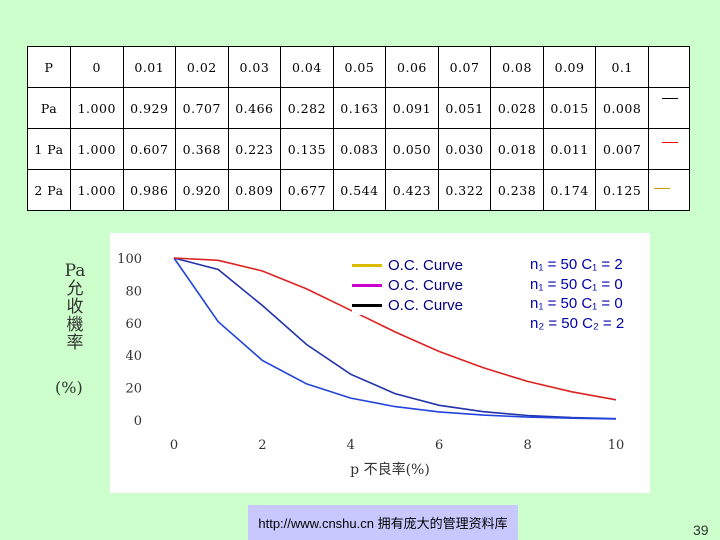 This screenshot has width=720, height=540. Describe the element at coordinates (616, 445) in the screenshot. I see `x-tick-label: 10` at that location.